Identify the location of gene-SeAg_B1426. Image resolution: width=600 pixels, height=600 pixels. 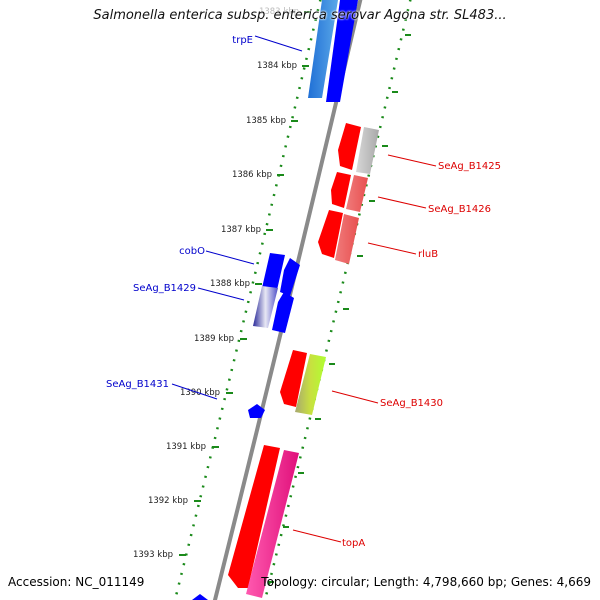
(349, 192).